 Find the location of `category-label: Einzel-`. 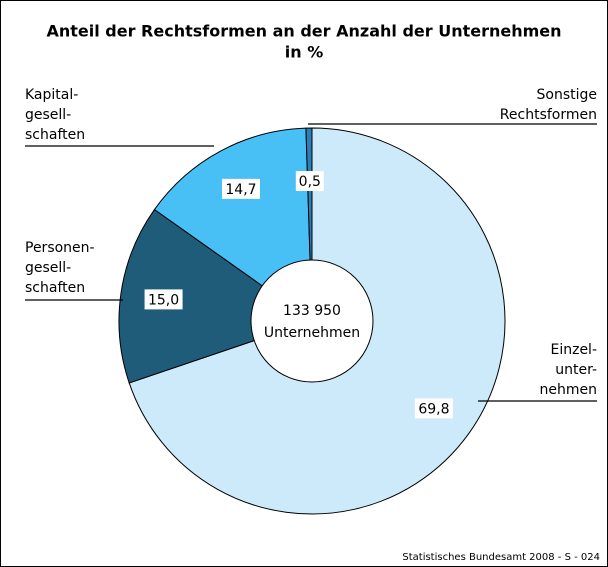

category-label: Einzel- is located at coordinates (573, 350).